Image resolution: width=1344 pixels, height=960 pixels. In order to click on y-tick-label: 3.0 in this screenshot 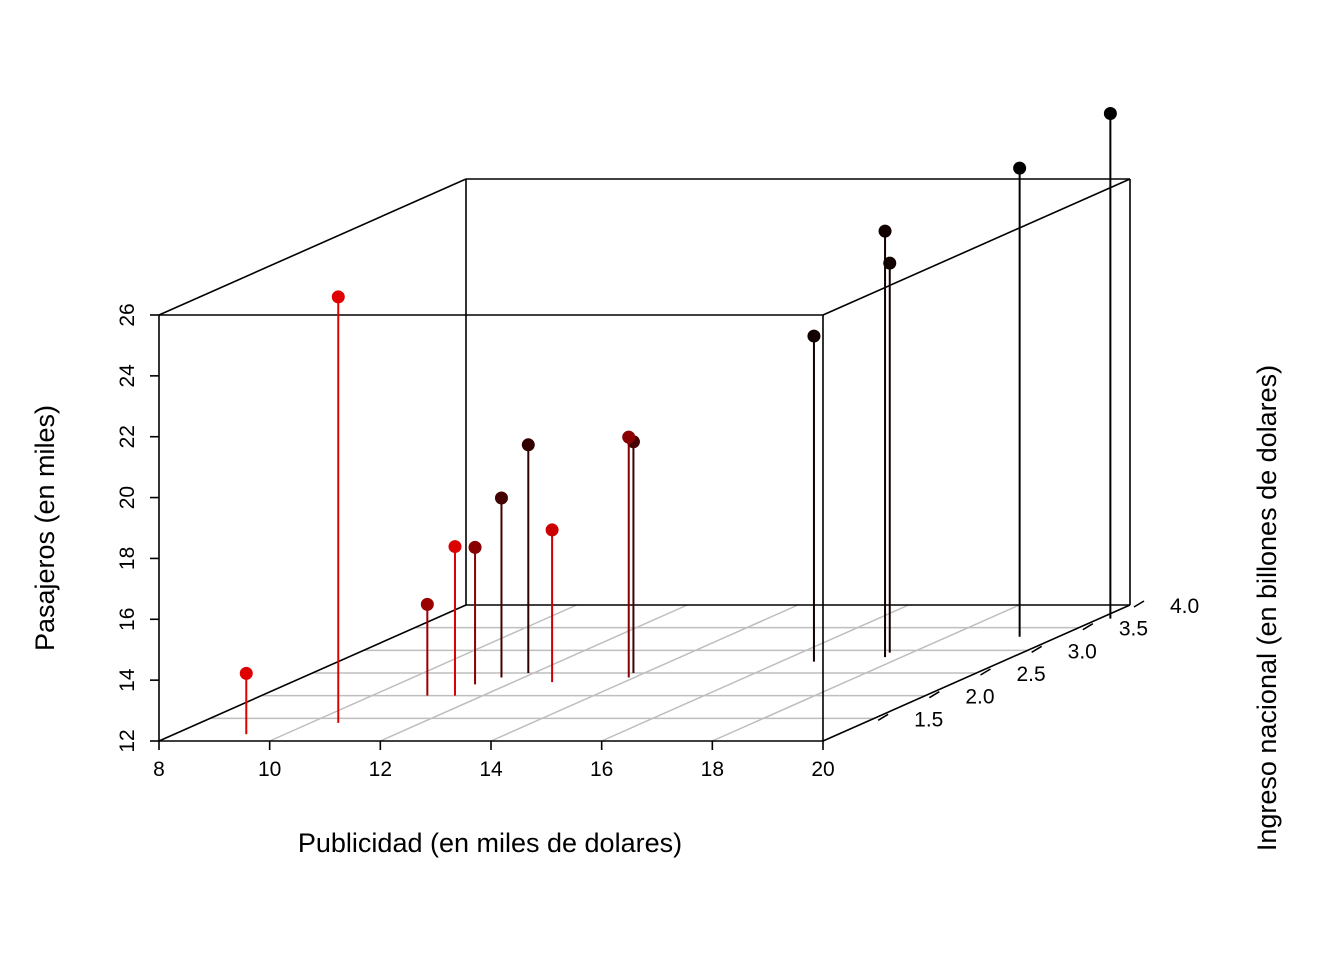, I will do `click(1082, 651)`.